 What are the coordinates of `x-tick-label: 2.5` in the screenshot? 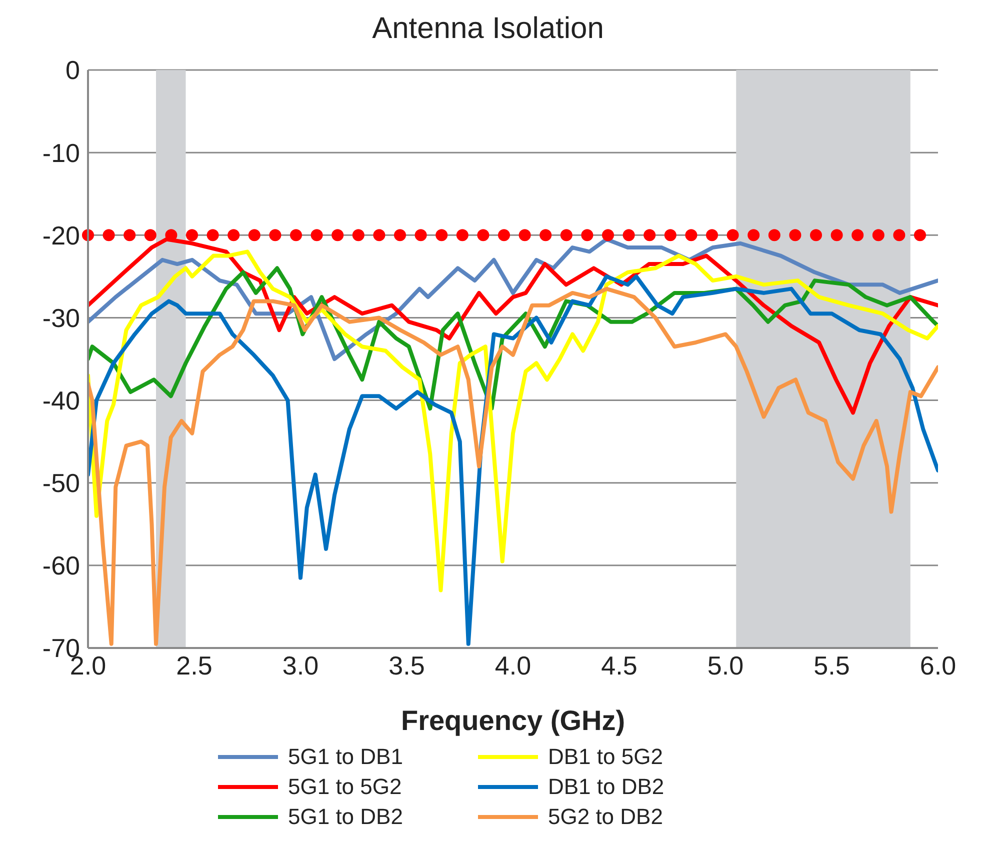 It's located at (194, 665).